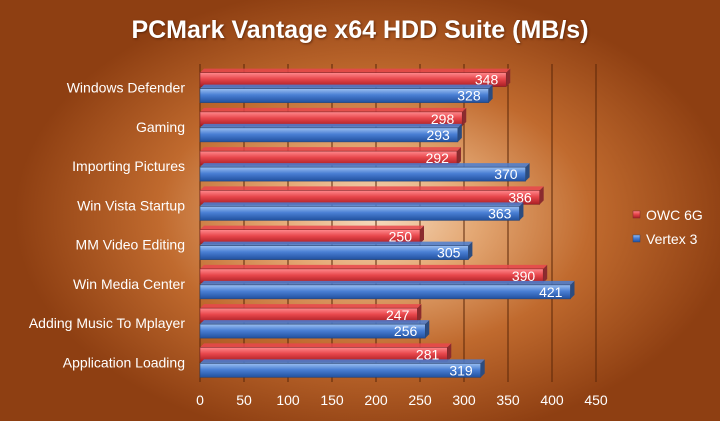 This screenshot has width=720, height=421. Describe the element at coordinates (508, 400) in the screenshot. I see `x-tick-label: 350` at that location.